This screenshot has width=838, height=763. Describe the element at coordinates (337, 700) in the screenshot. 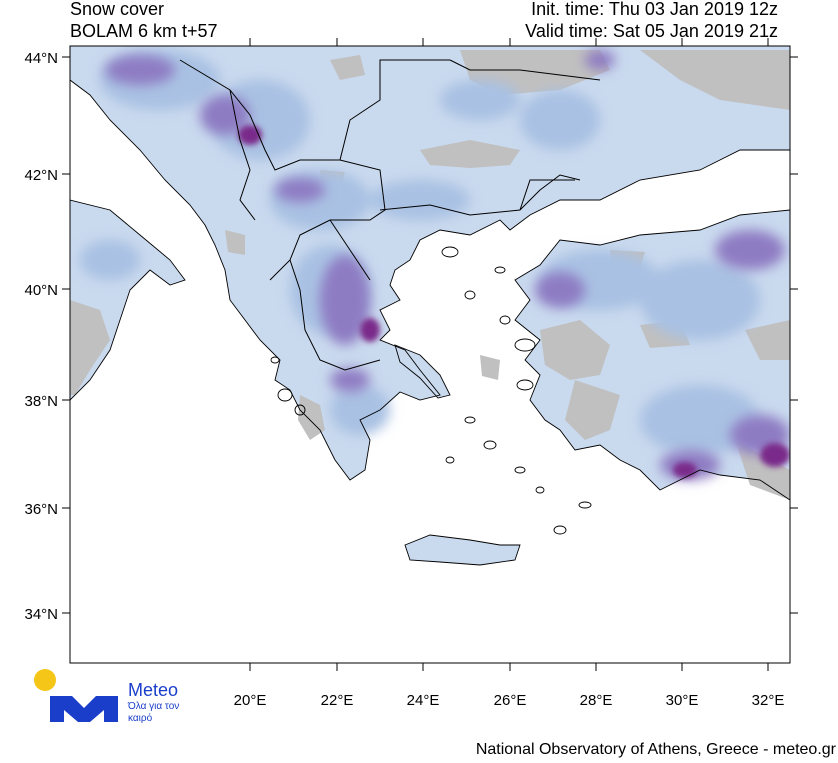

I see `lon-label-22: 22°E` at that location.